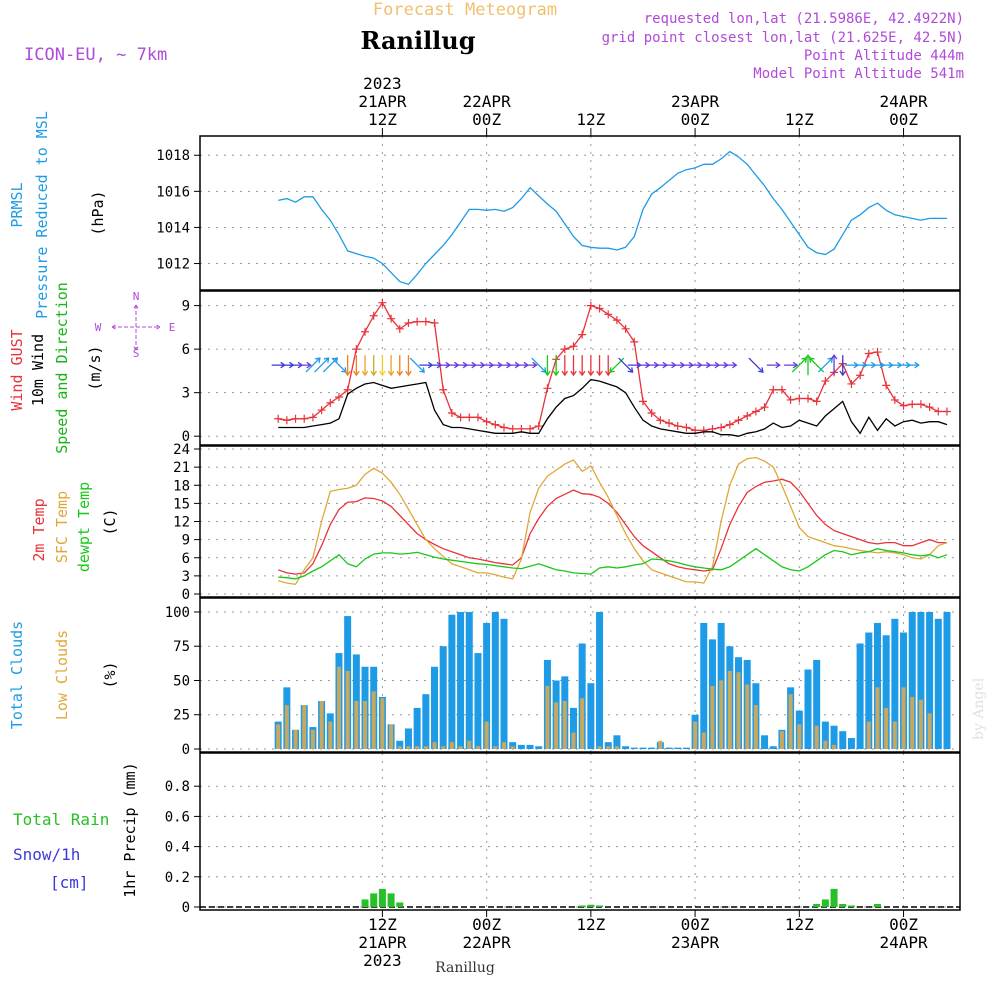 This screenshot has height=1000, width=1000. Describe the element at coordinates (181, 716) in the screenshot. I see `ytick-label: 25` at that location.